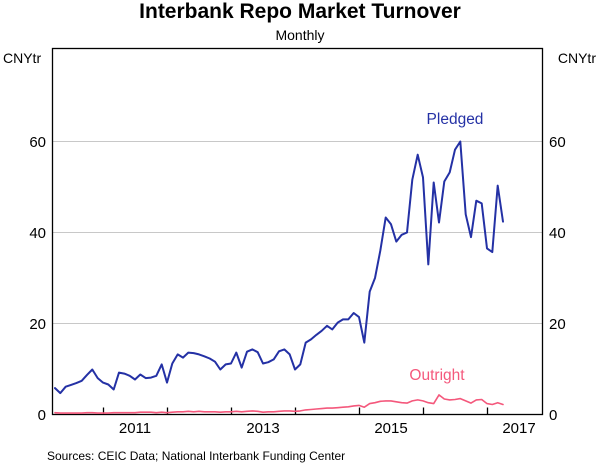  Describe the element at coordinates (437, 375) in the screenshot. I see `outright-series-label: Outright` at that location.